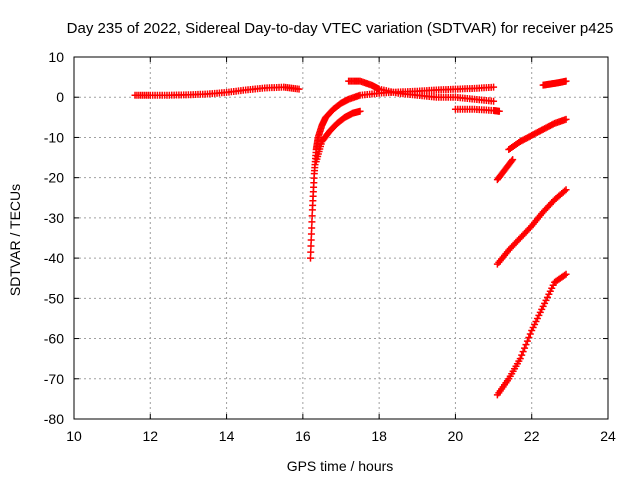 The width and height of the screenshot is (640, 480). Describe the element at coordinates (54, 137) in the screenshot. I see `y-tick-label: -10` at that location.